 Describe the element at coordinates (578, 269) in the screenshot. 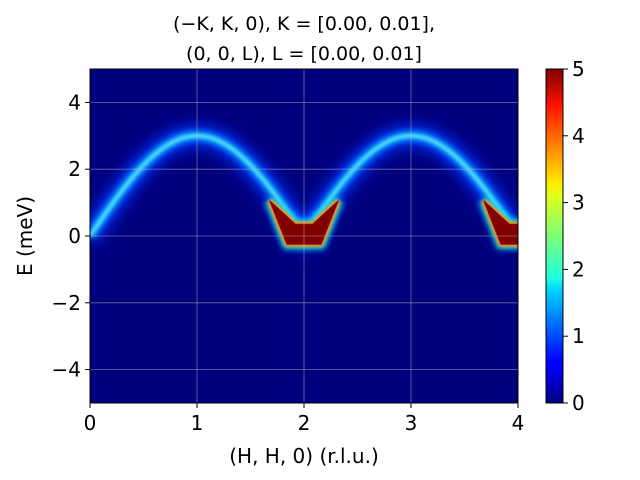

I see `colorbar-tick-label: 2` at that location.